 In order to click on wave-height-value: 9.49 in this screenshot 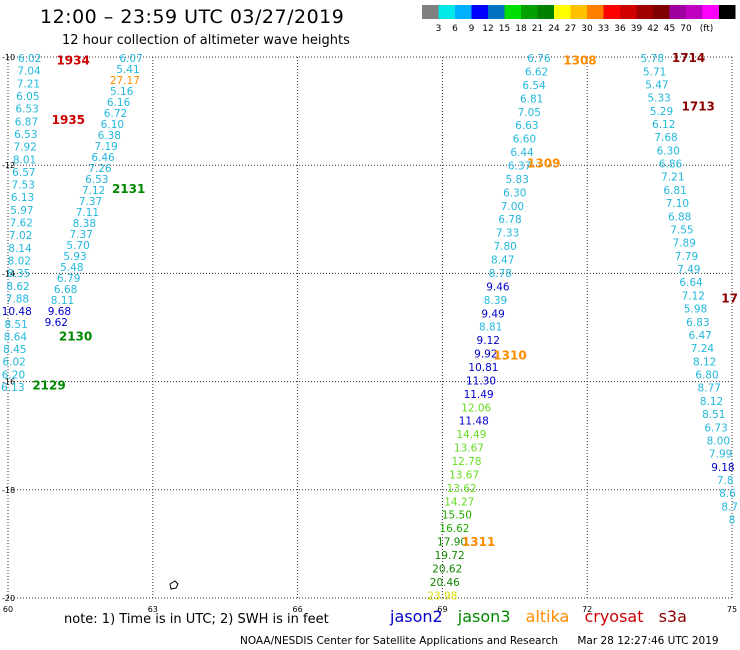, I will do `click(492, 314)`.